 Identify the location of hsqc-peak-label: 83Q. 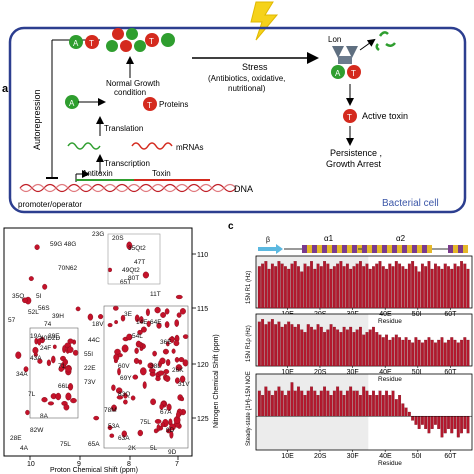
(124, 394).